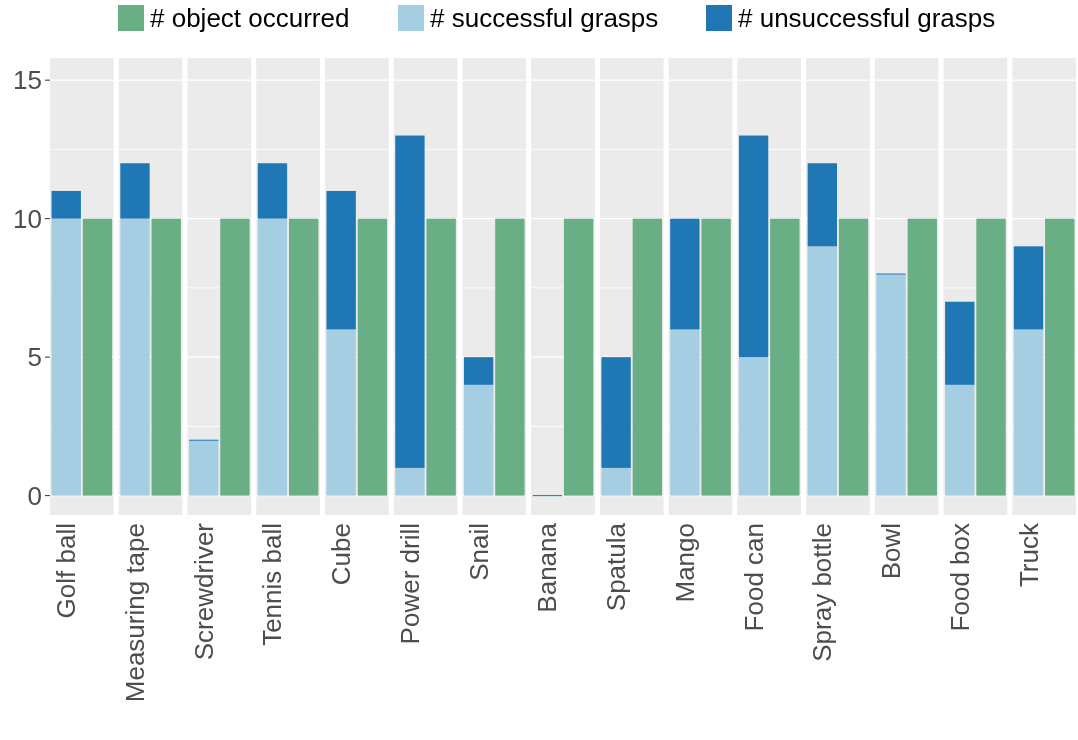  Describe the element at coordinates (272, 584) in the screenshot. I see `x-tick-label: Tennis ball` at that location.